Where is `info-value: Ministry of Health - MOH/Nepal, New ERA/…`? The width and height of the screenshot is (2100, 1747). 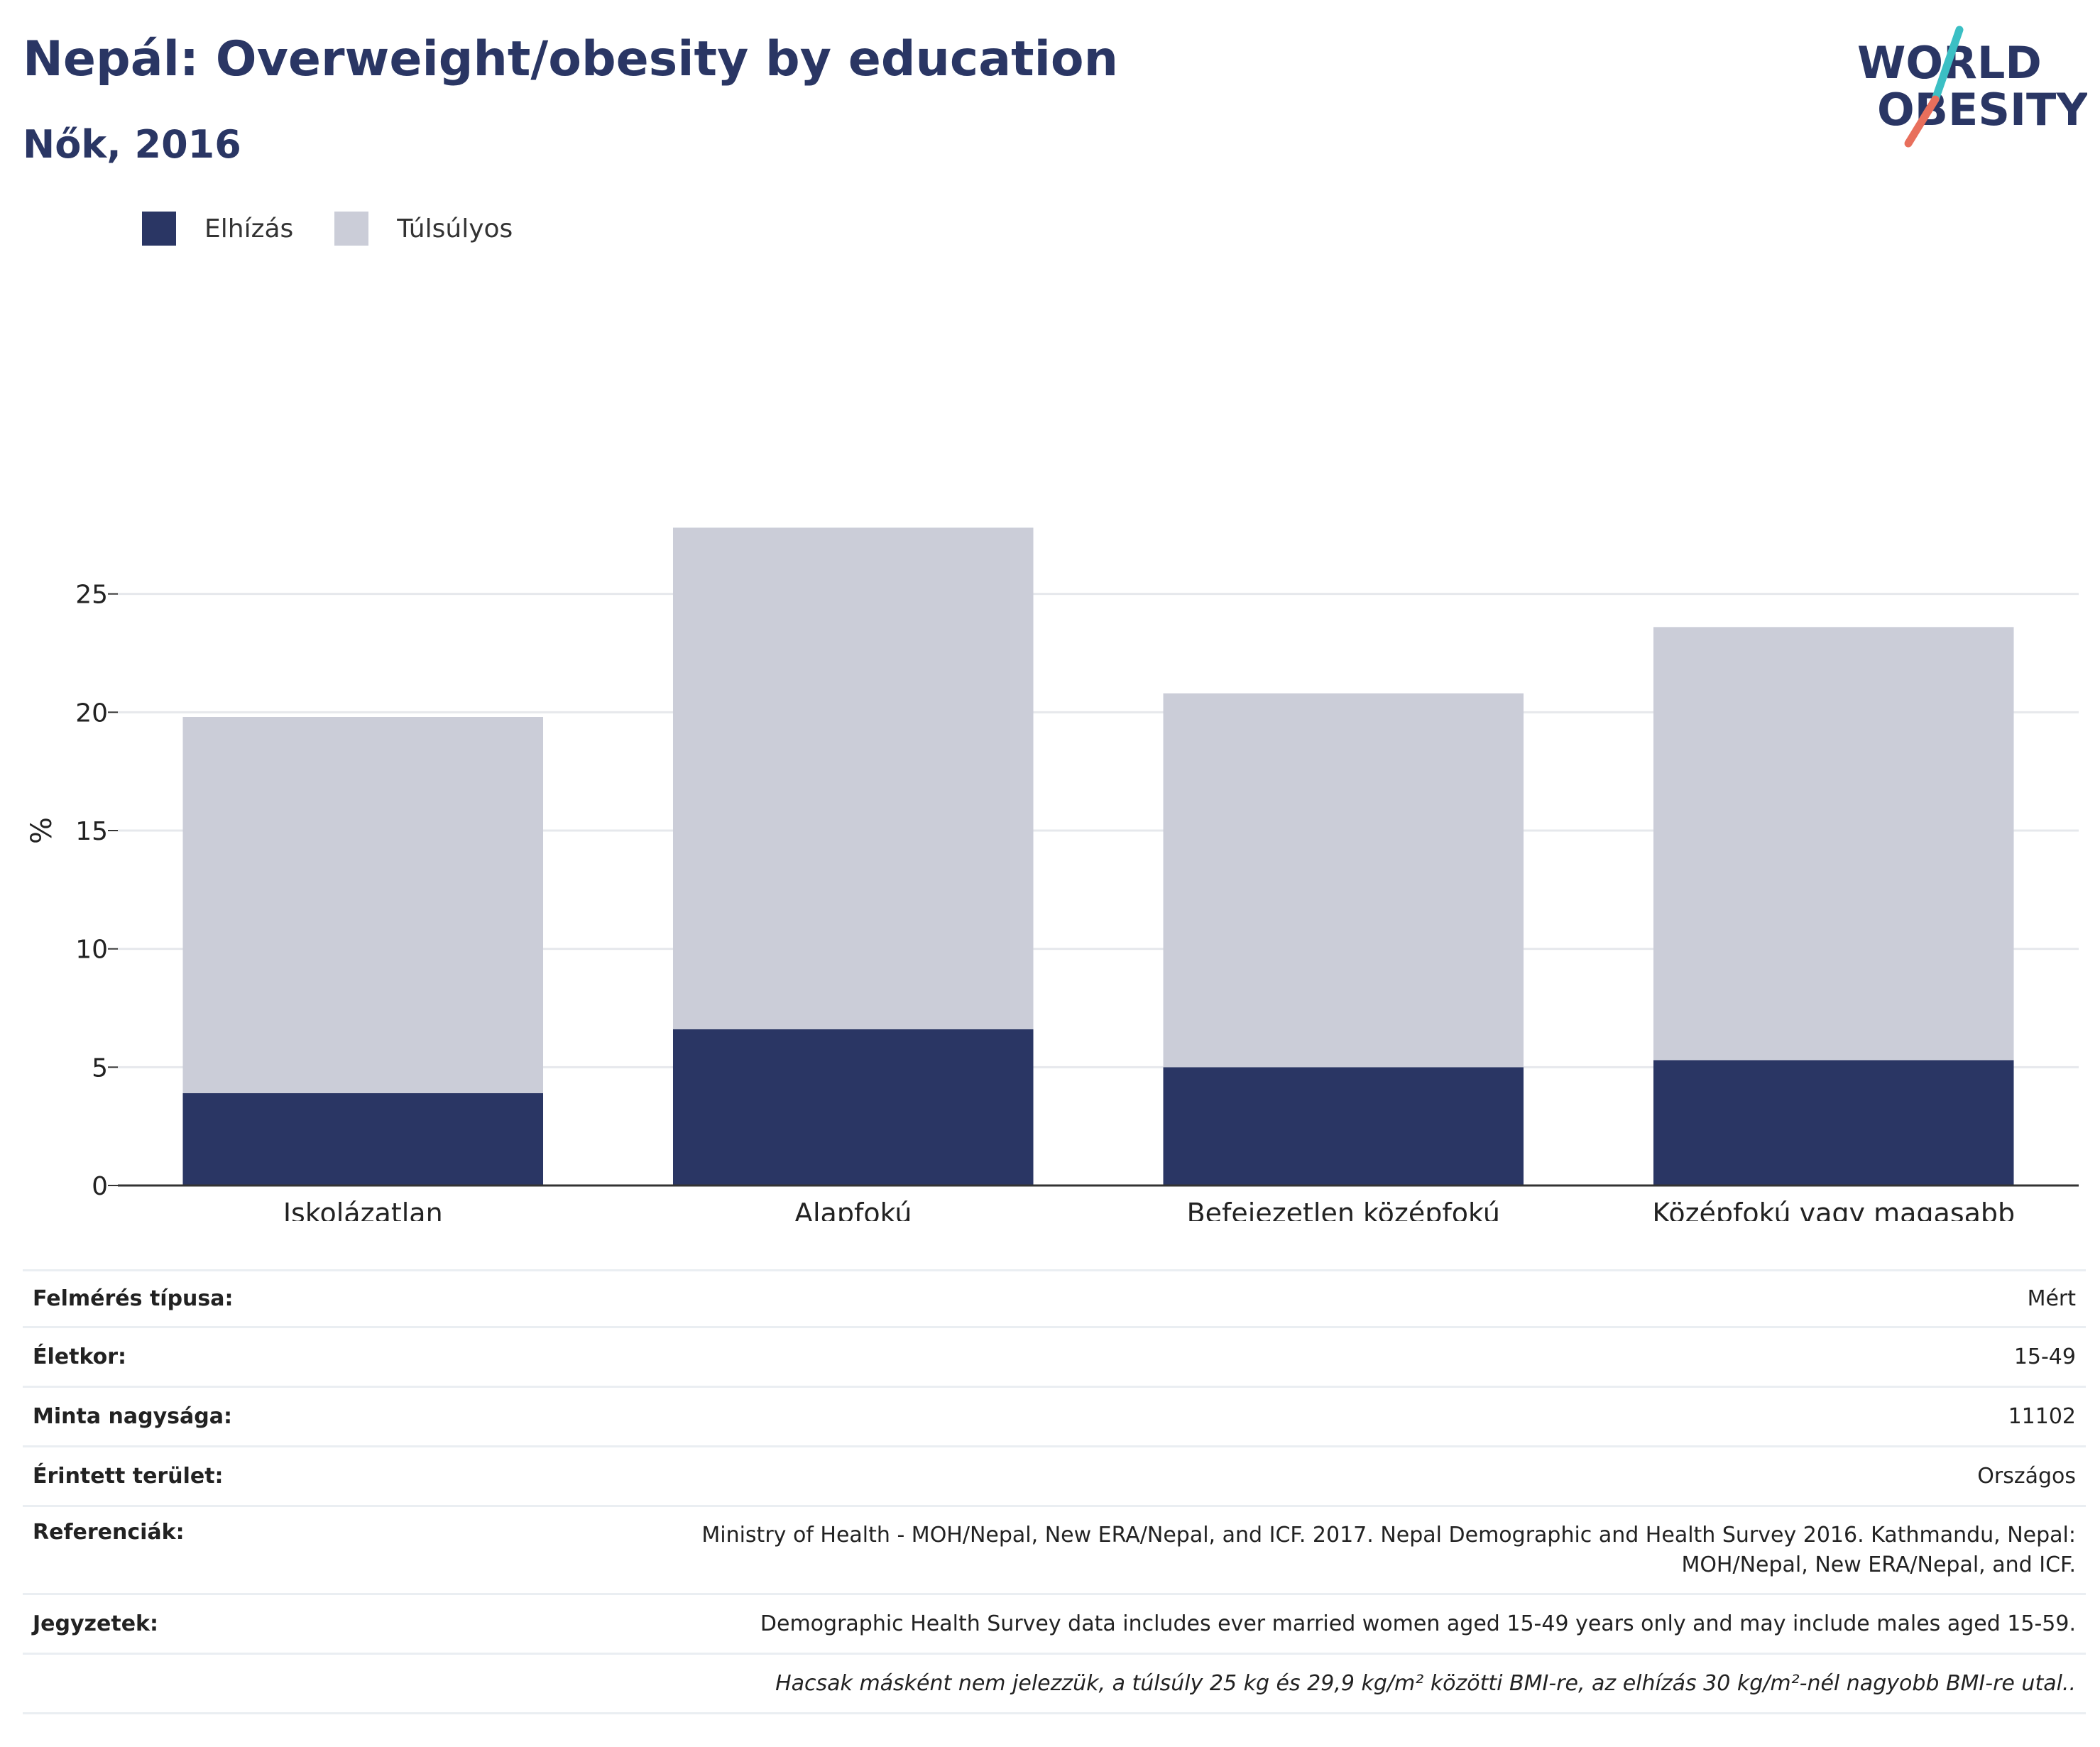
info-value: Ministry of Health - MOH/Nepal, New ERA/… is located at coordinates (1213, 1550).